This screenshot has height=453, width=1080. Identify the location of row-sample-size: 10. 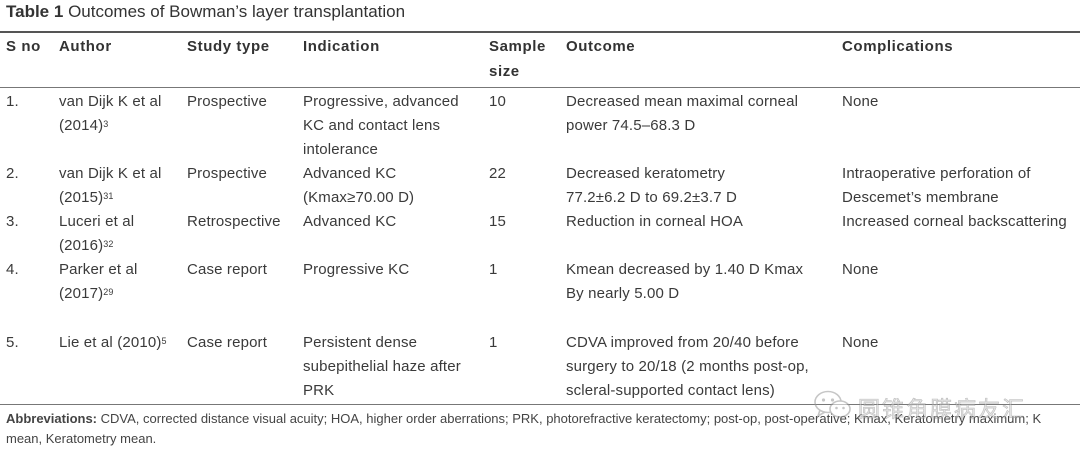
(497, 101).